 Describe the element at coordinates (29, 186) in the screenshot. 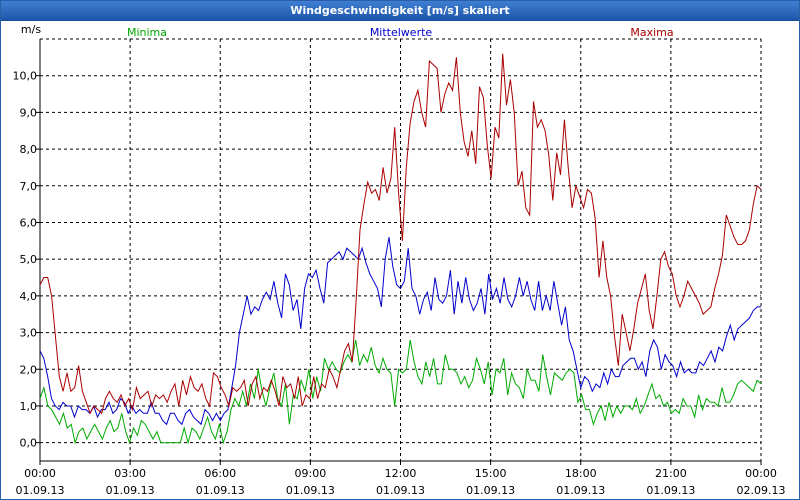

I see `y-tick-label: 7,0` at that location.